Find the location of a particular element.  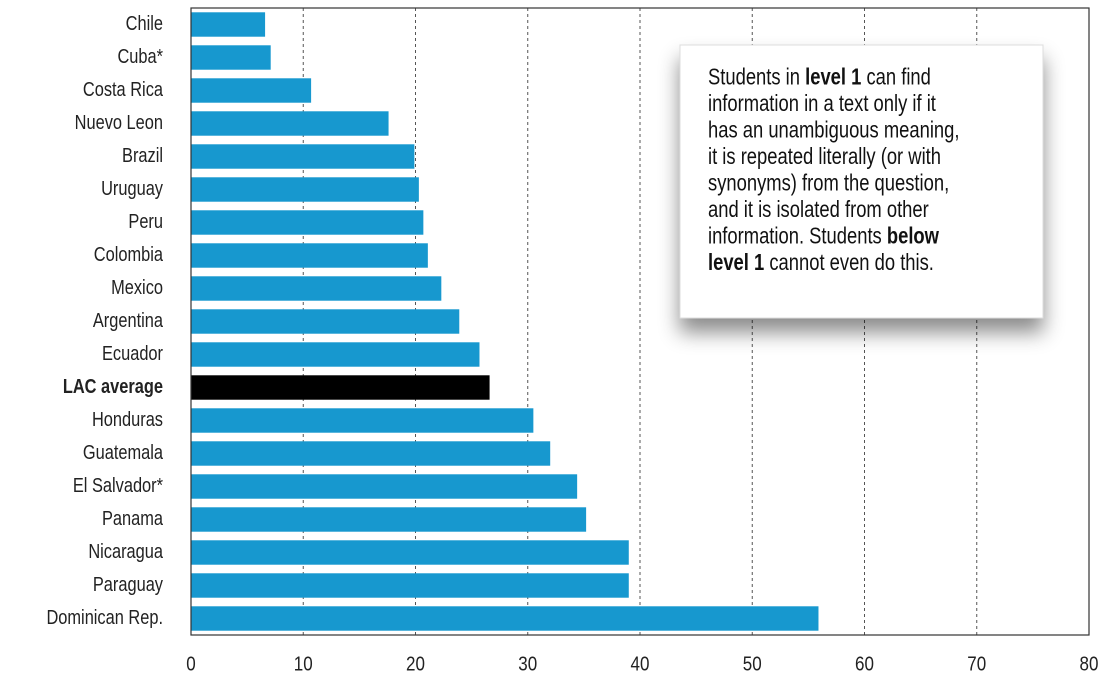

annotation-text: synonyms) from the question, is located at coordinates (828, 182).